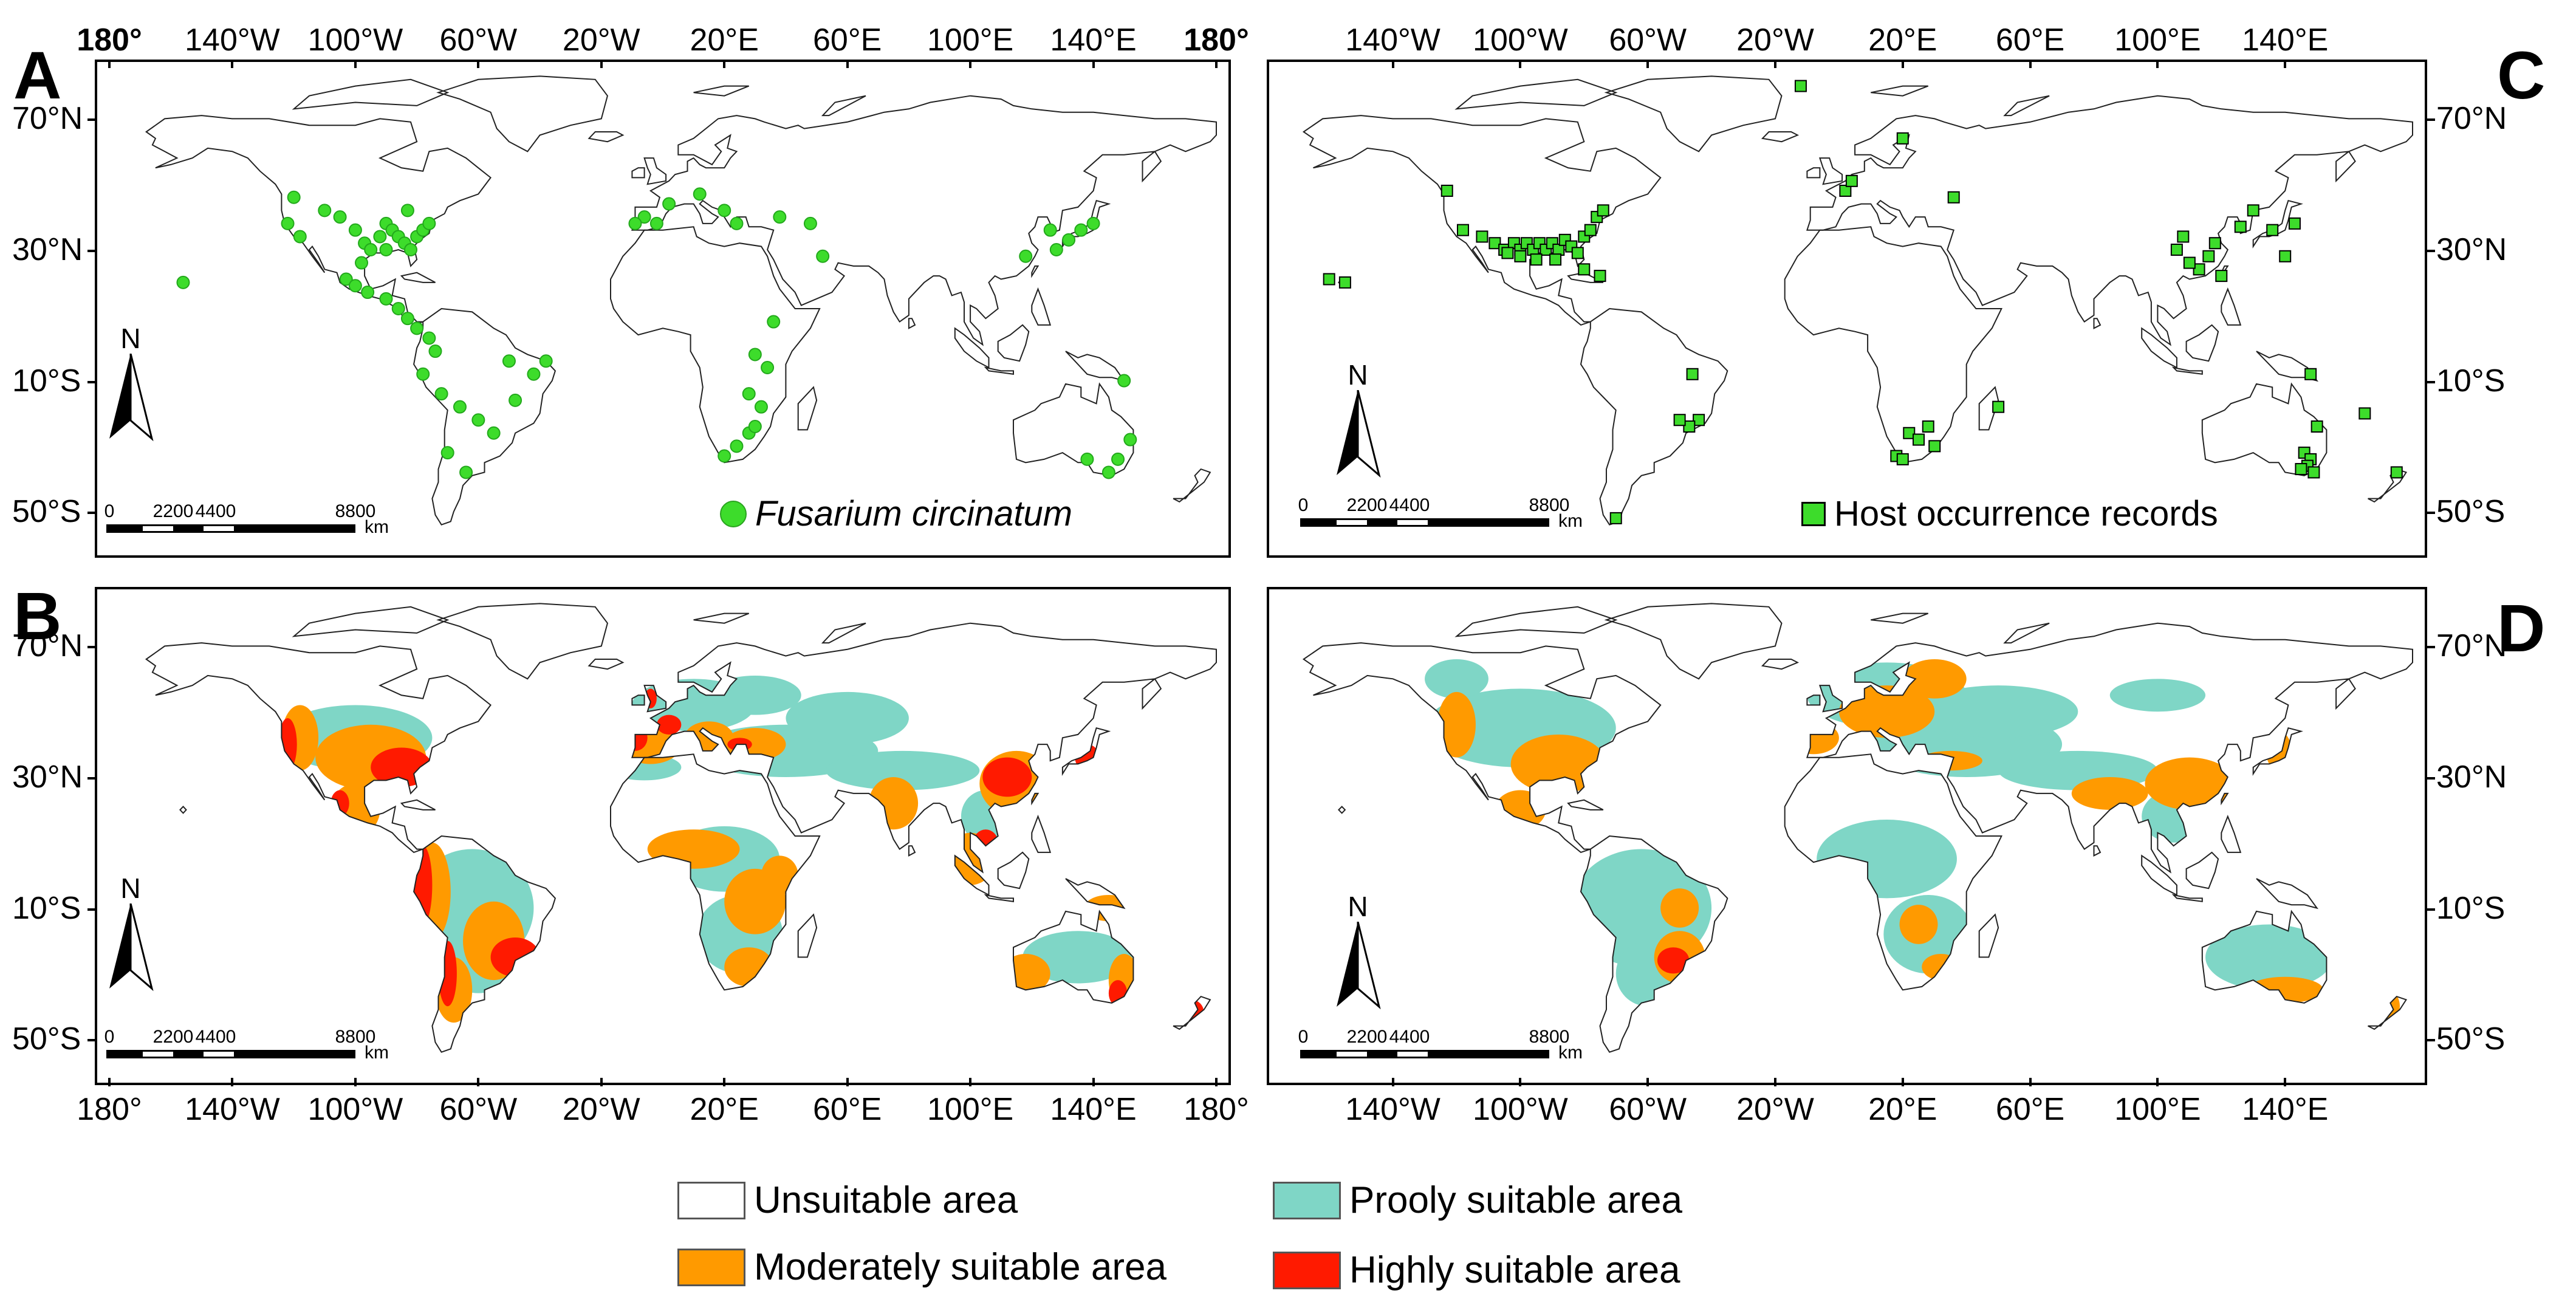 The width and height of the screenshot is (2576, 1299). Describe the element at coordinates (972, 348) in the screenshot. I see `coastline-sumatra` at that location.